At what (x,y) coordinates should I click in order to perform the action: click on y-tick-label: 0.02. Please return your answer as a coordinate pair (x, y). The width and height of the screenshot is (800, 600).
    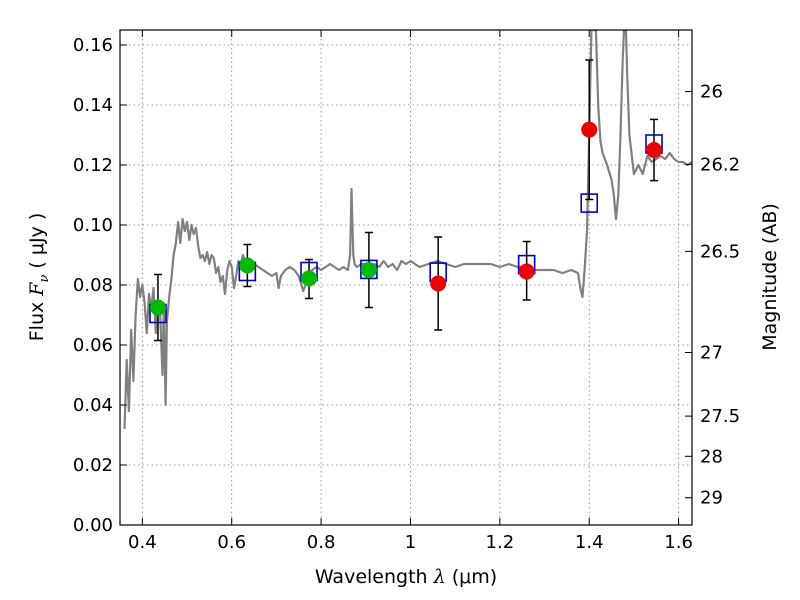
    Looking at the image, I should click on (93, 465).